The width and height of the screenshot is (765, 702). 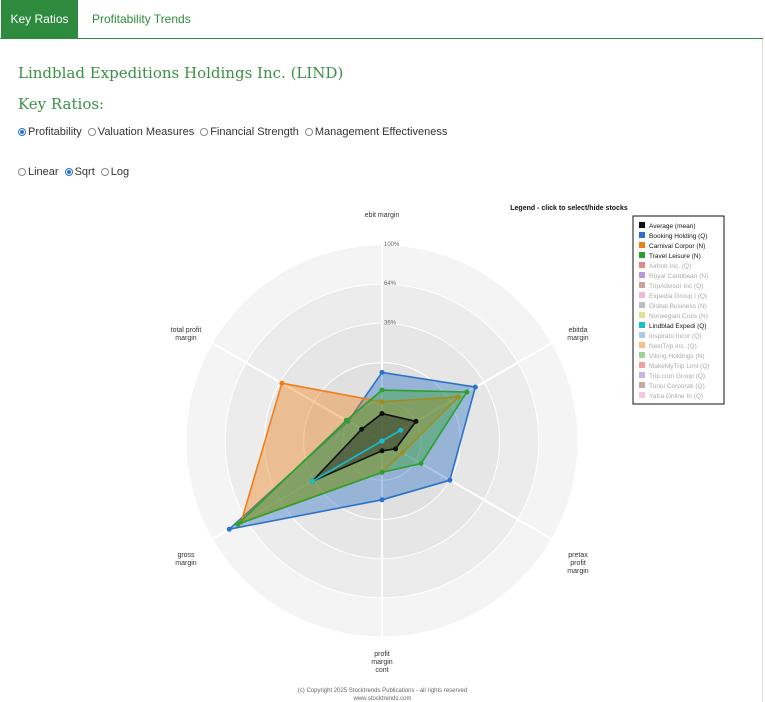 What do you see at coordinates (675, 336) in the screenshot?
I see `legend-item: Inspirato Incor (Q)` at bounding box center [675, 336].